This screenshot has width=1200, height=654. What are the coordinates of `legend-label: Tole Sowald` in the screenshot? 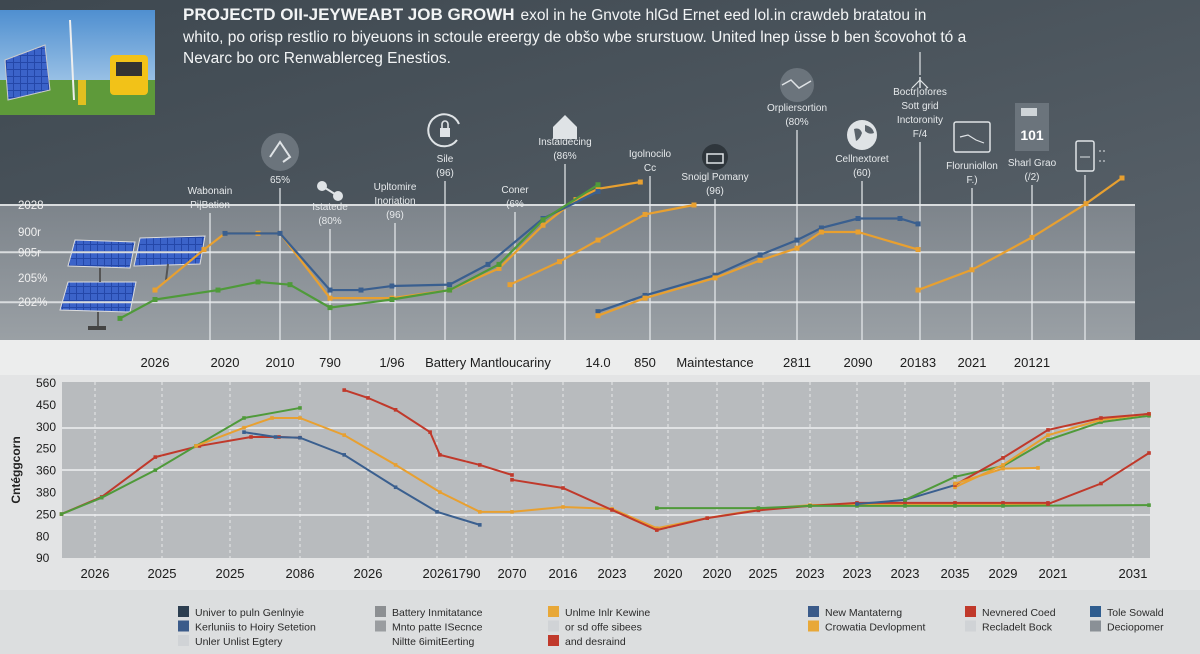 It's located at (1135, 613).